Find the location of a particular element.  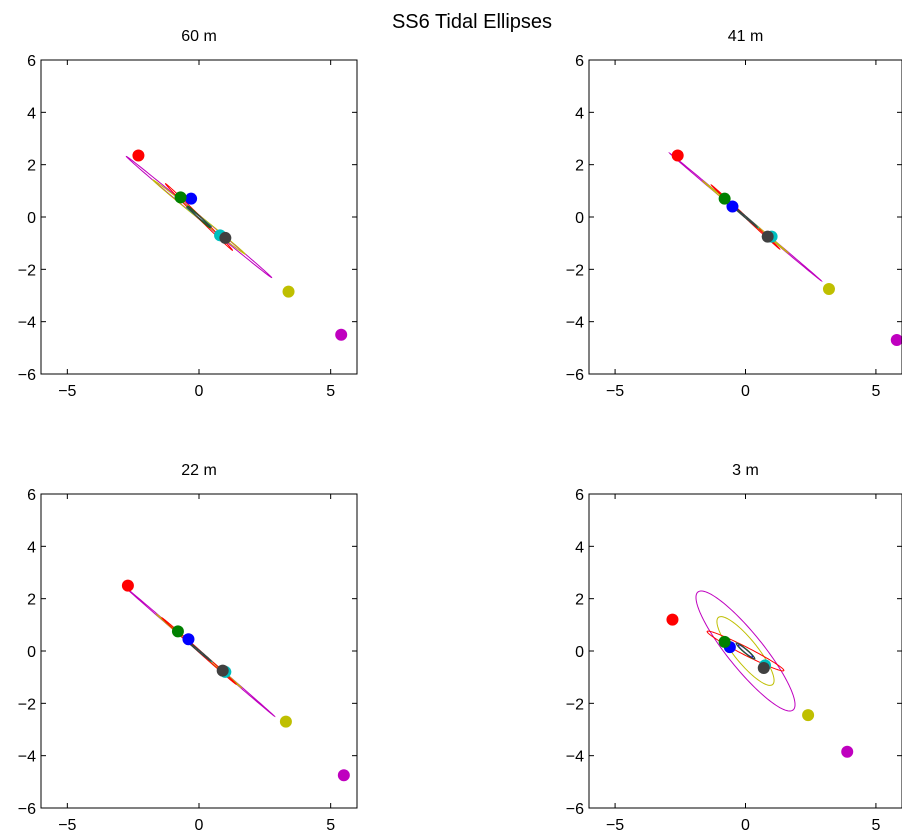

figure-title: SS6 Tidal Ellipses is located at coordinates (472, 22).